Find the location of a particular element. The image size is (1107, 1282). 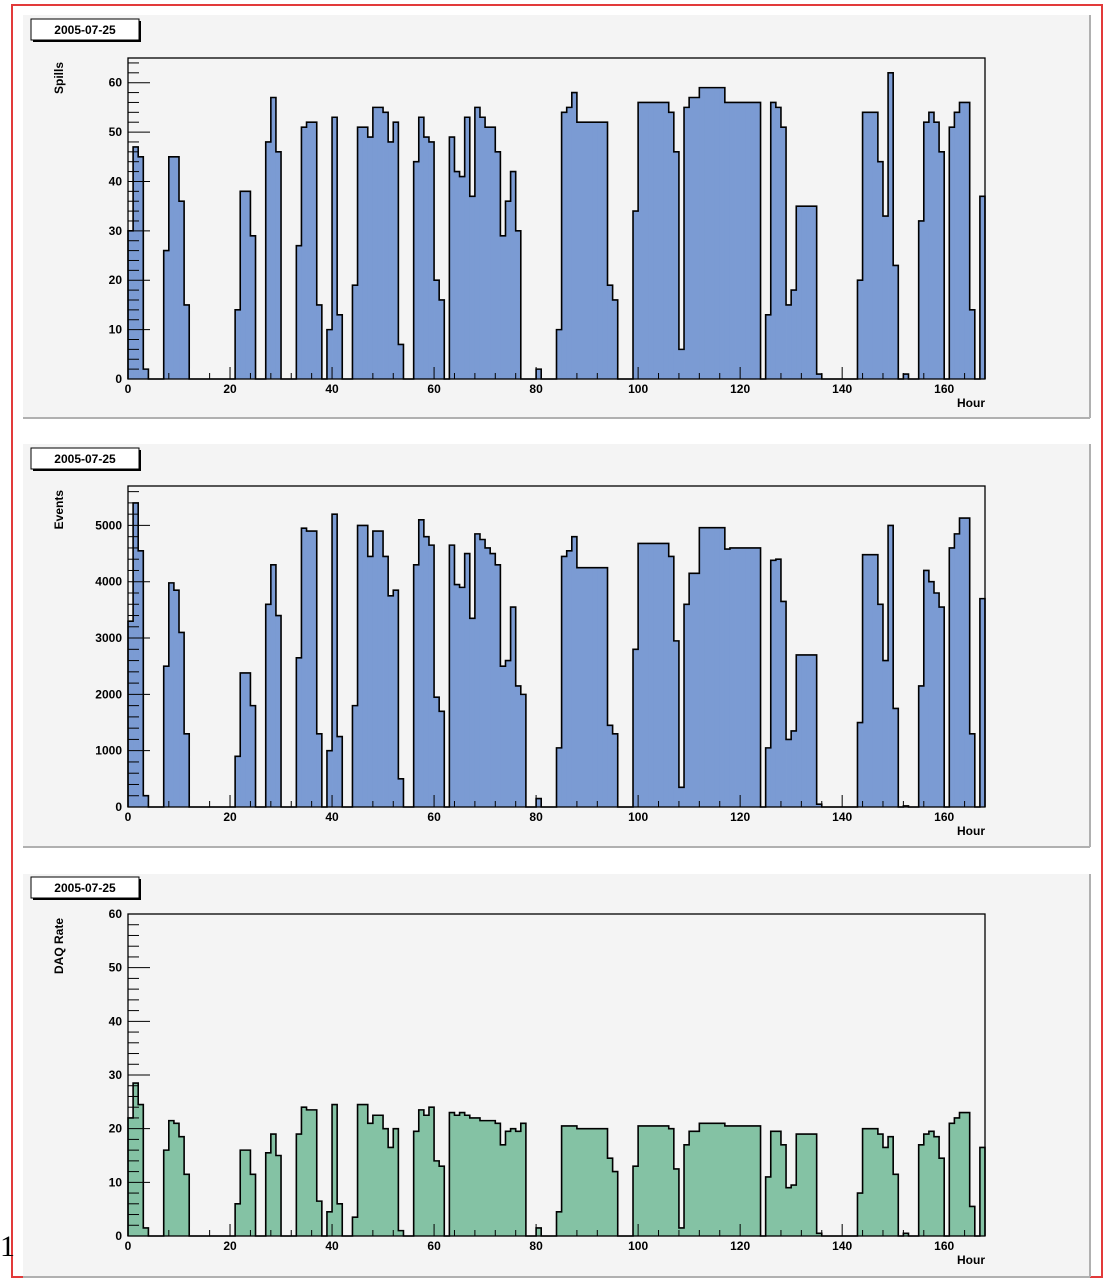

x-tick-label: 40 is located at coordinates (332, 817).